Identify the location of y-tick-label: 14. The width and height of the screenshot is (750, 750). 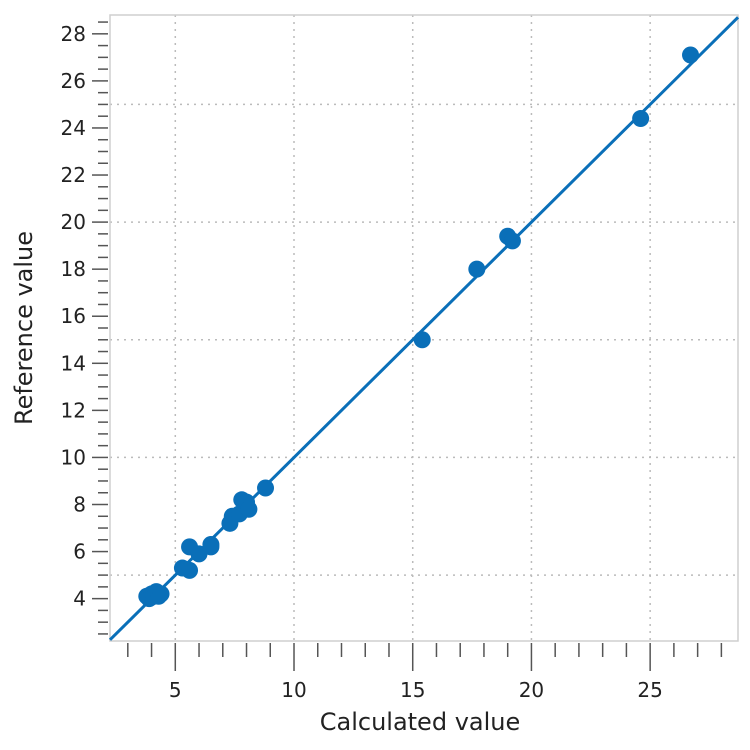
(73, 363).